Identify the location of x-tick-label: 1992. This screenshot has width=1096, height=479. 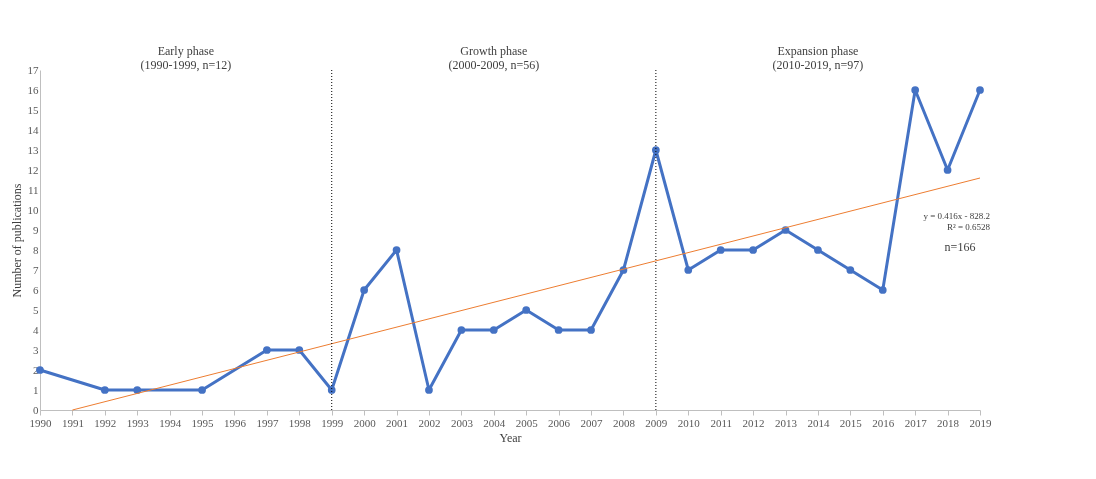
(105, 422).